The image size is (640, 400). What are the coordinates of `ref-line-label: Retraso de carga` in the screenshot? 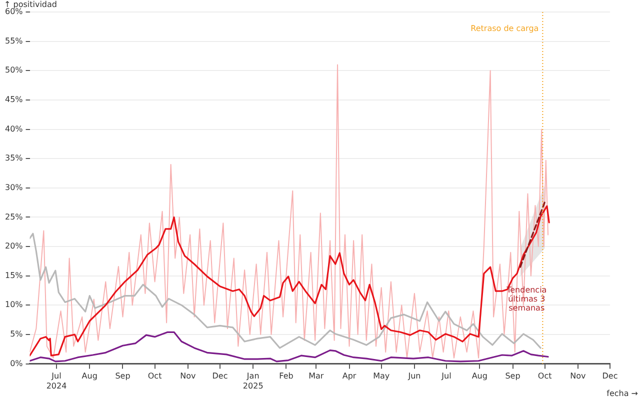 It's located at (504, 29).